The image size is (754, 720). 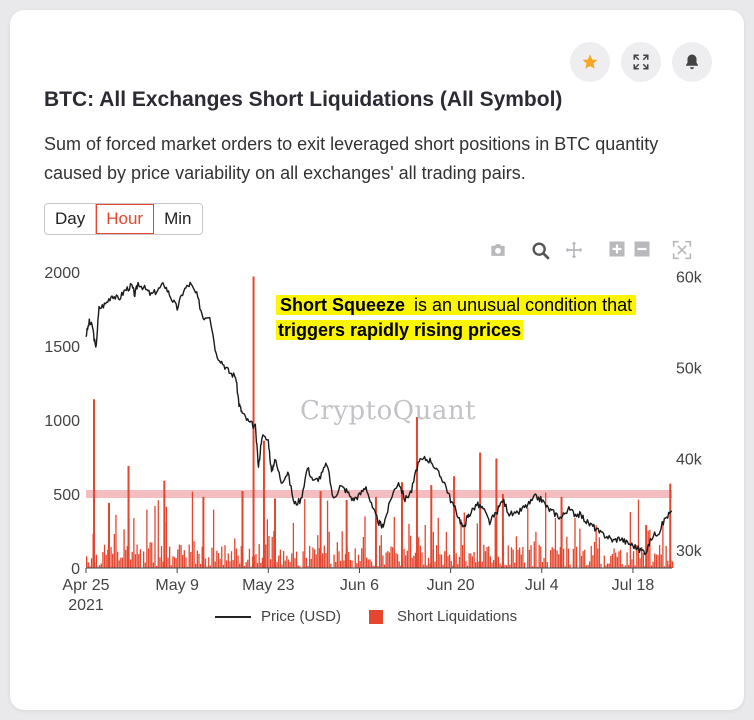 I want to click on alert-button, so click(x=692, y=62).